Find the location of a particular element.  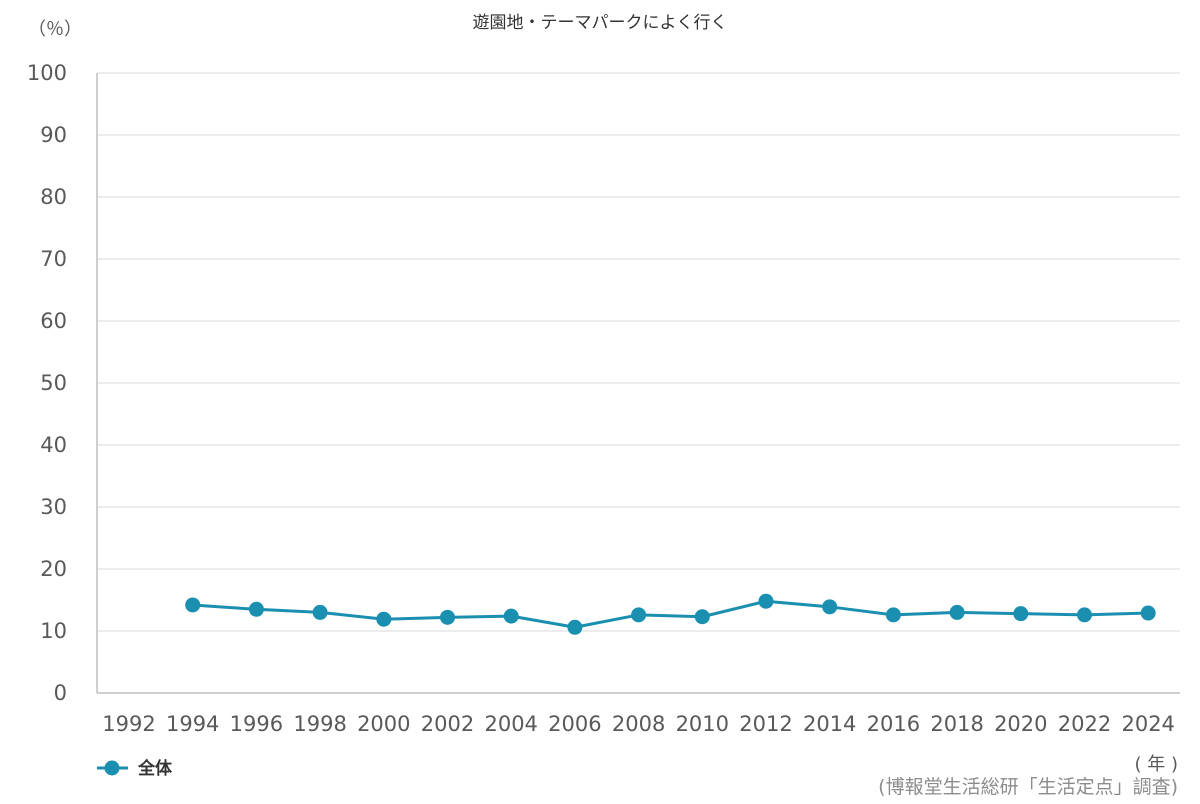

legend: 全体 is located at coordinates (135, 768).